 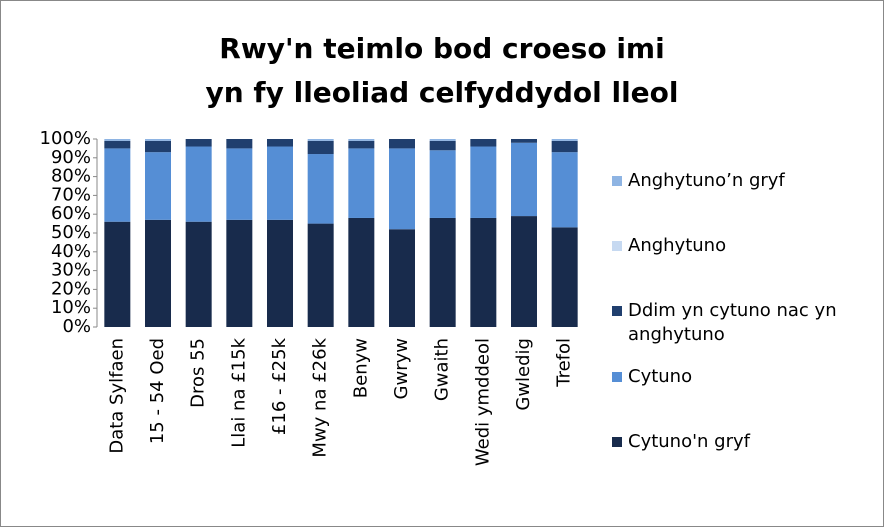 What do you see at coordinates (198, 373) in the screenshot?
I see `x-tick-label: Dros 55` at bounding box center [198, 373].